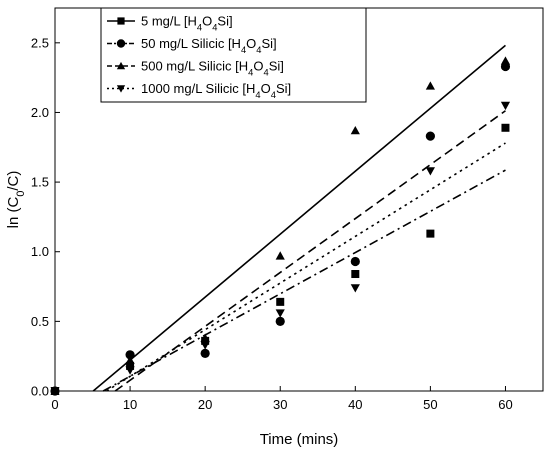  What do you see at coordinates (40, 182) in the screenshot?
I see `y-tick-label: 1.5` at bounding box center [40, 182].